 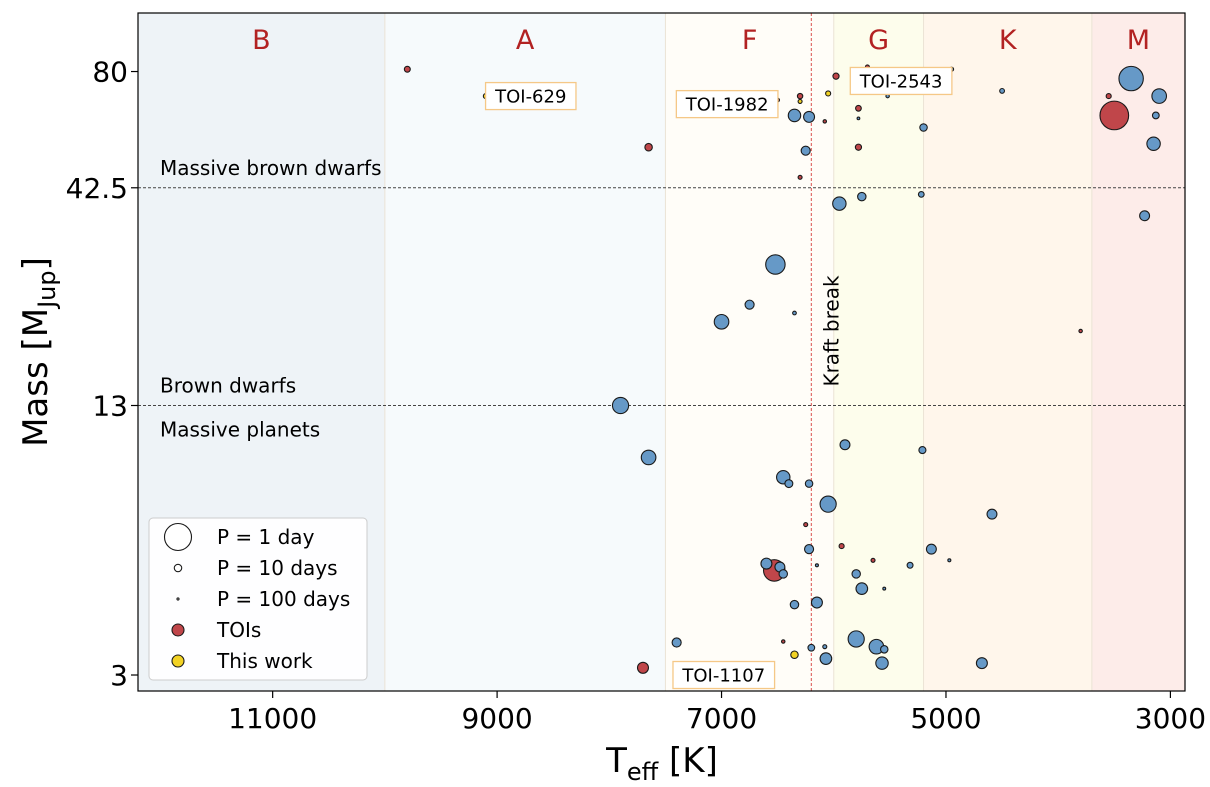 What do you see at coordinates (272, 718) in the screenshot?
I see `x-tick-label-0: 11000` at bounding box center [272, 718].